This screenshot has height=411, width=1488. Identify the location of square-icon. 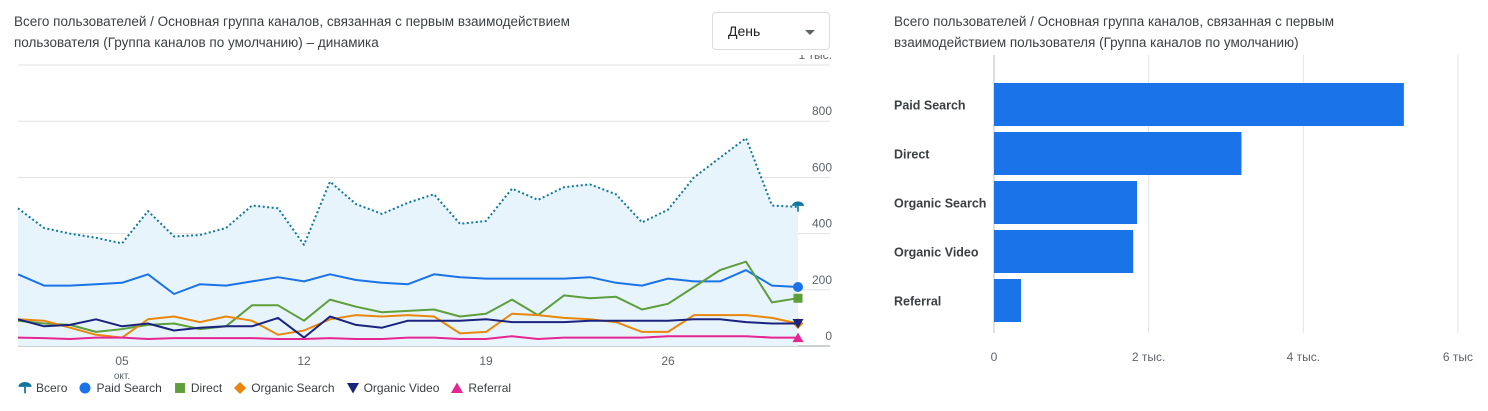
(179, 388).